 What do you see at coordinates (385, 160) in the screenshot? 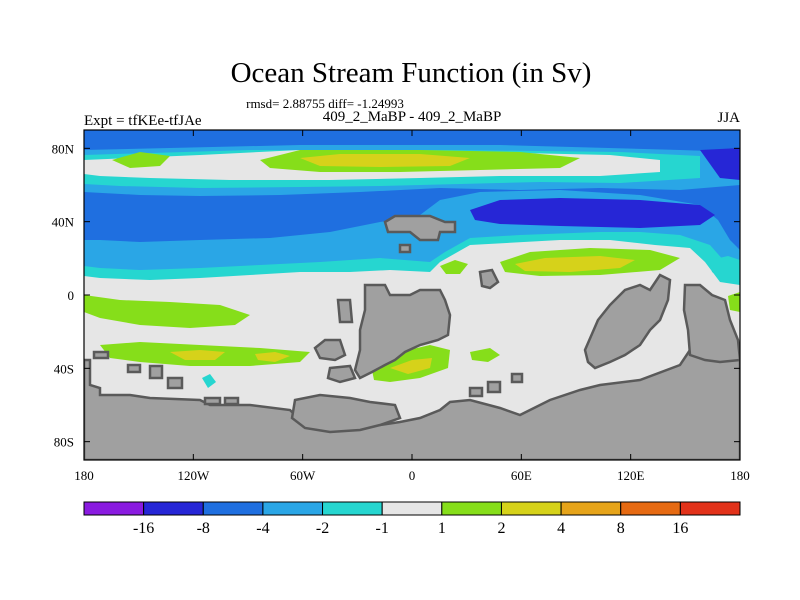
I see `arctic-yellow` at bounding box center [385, 160].